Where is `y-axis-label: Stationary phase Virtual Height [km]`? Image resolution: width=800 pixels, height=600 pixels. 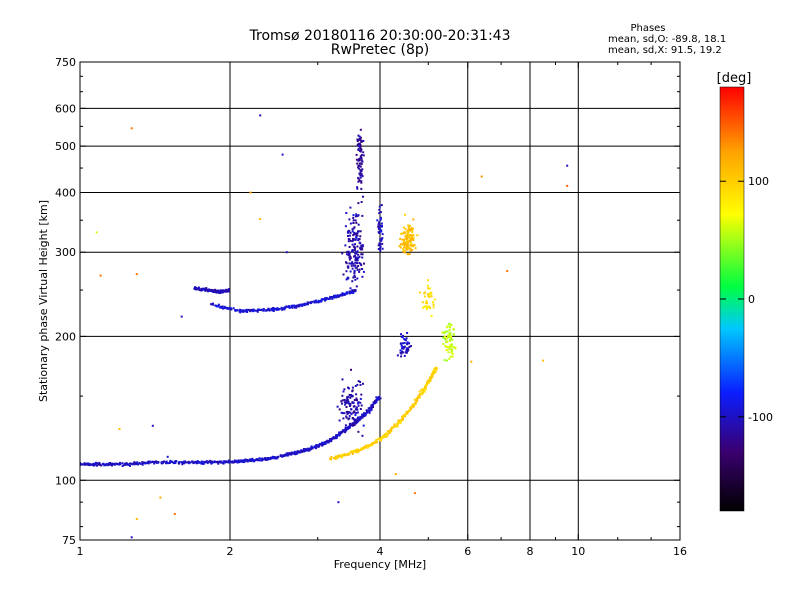
y-axis-label: Stationary phase Virtual Height [km] is located at coordinates (43, 301).